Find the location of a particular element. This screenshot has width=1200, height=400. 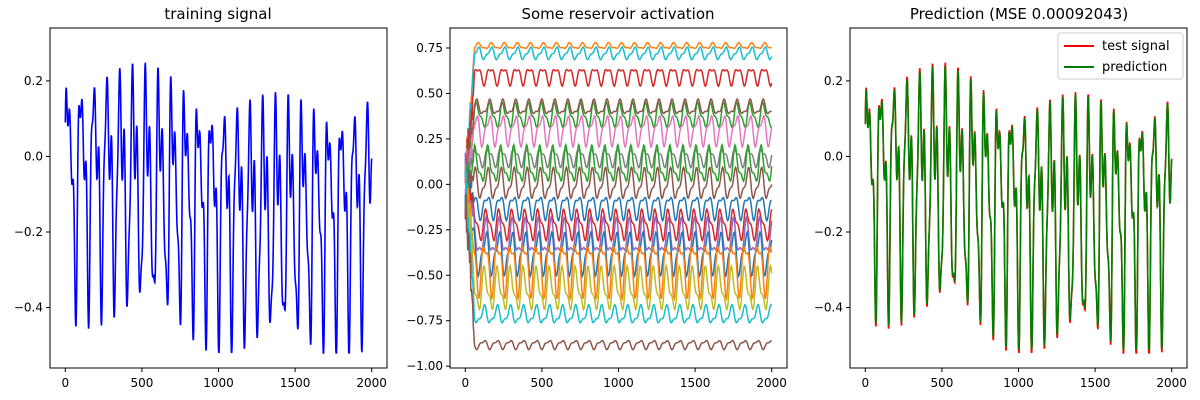

legend-label-test-signal: test signal is located at coordinates (1136, 46).